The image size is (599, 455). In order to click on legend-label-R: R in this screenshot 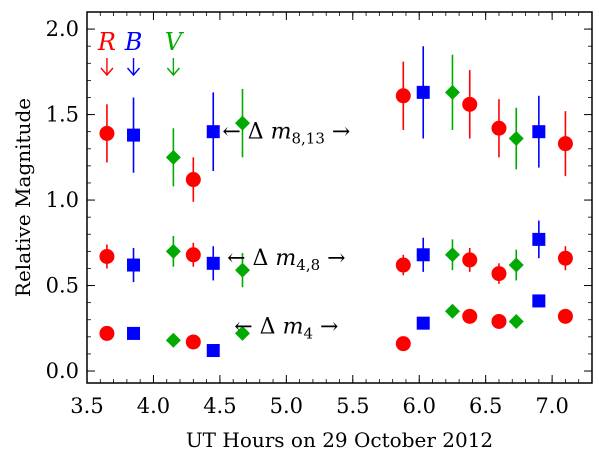, I will do `click(106, 42)`.